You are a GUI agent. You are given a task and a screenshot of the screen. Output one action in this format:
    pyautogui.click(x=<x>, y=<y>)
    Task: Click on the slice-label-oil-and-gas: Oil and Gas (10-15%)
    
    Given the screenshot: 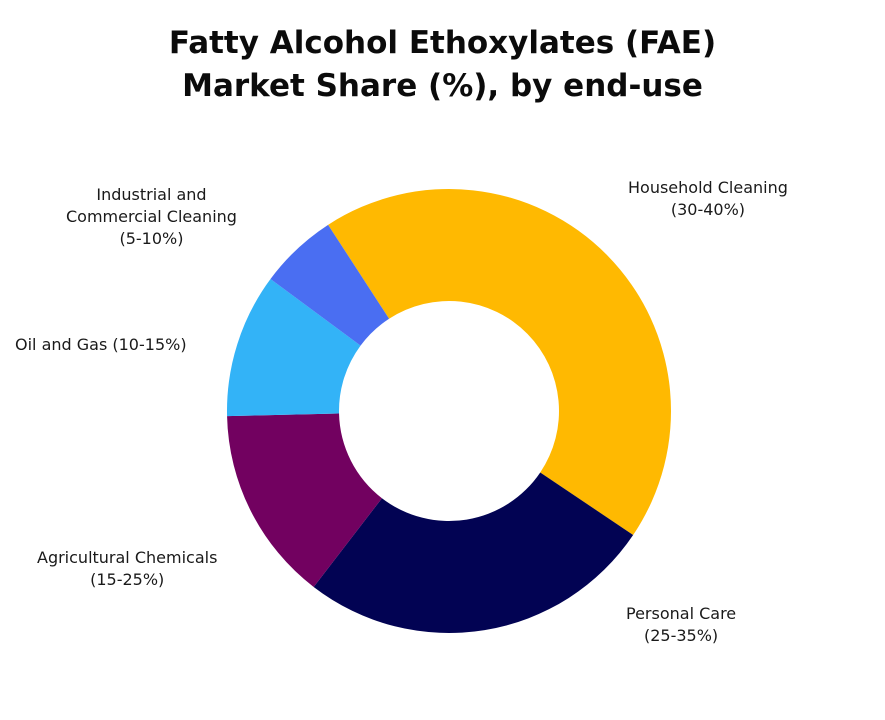 What is the action you would take?
    pyautogui.click(x=101, y=345)
    